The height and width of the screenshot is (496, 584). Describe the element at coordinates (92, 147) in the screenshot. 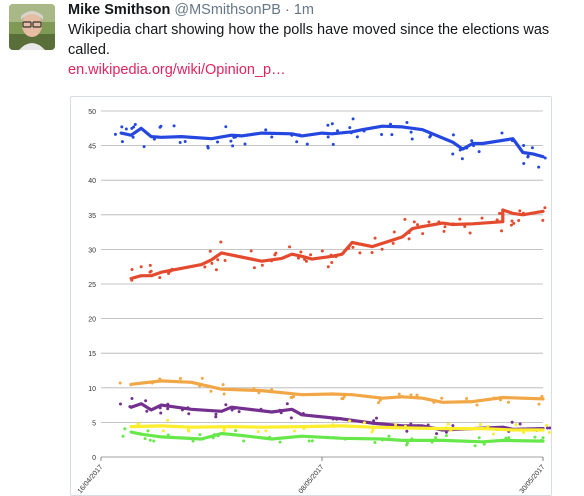

I see `y-tick-label: 45` at that location.